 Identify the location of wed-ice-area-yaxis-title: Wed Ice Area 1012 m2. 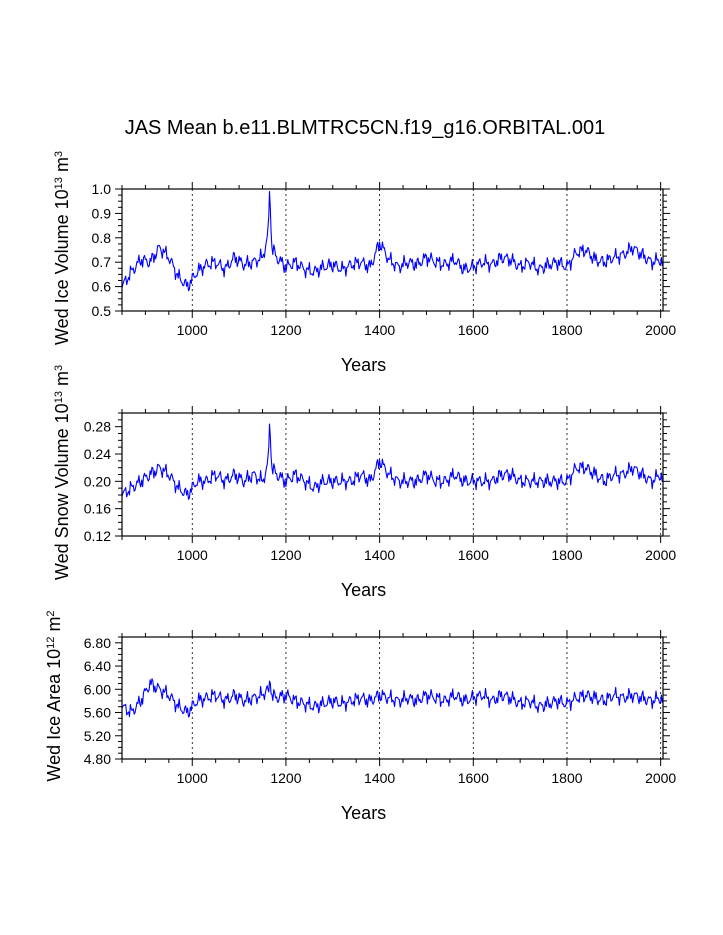
(54, 695).